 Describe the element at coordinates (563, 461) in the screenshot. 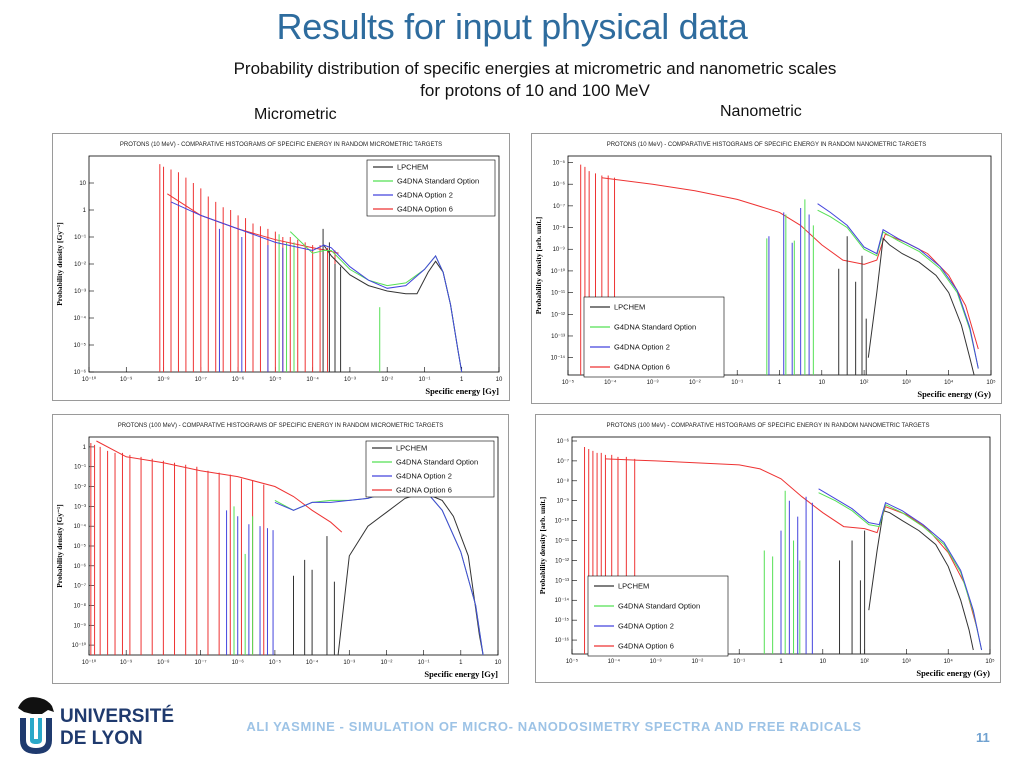

I see `y-tick-label: 10⁻⁷` at that location.